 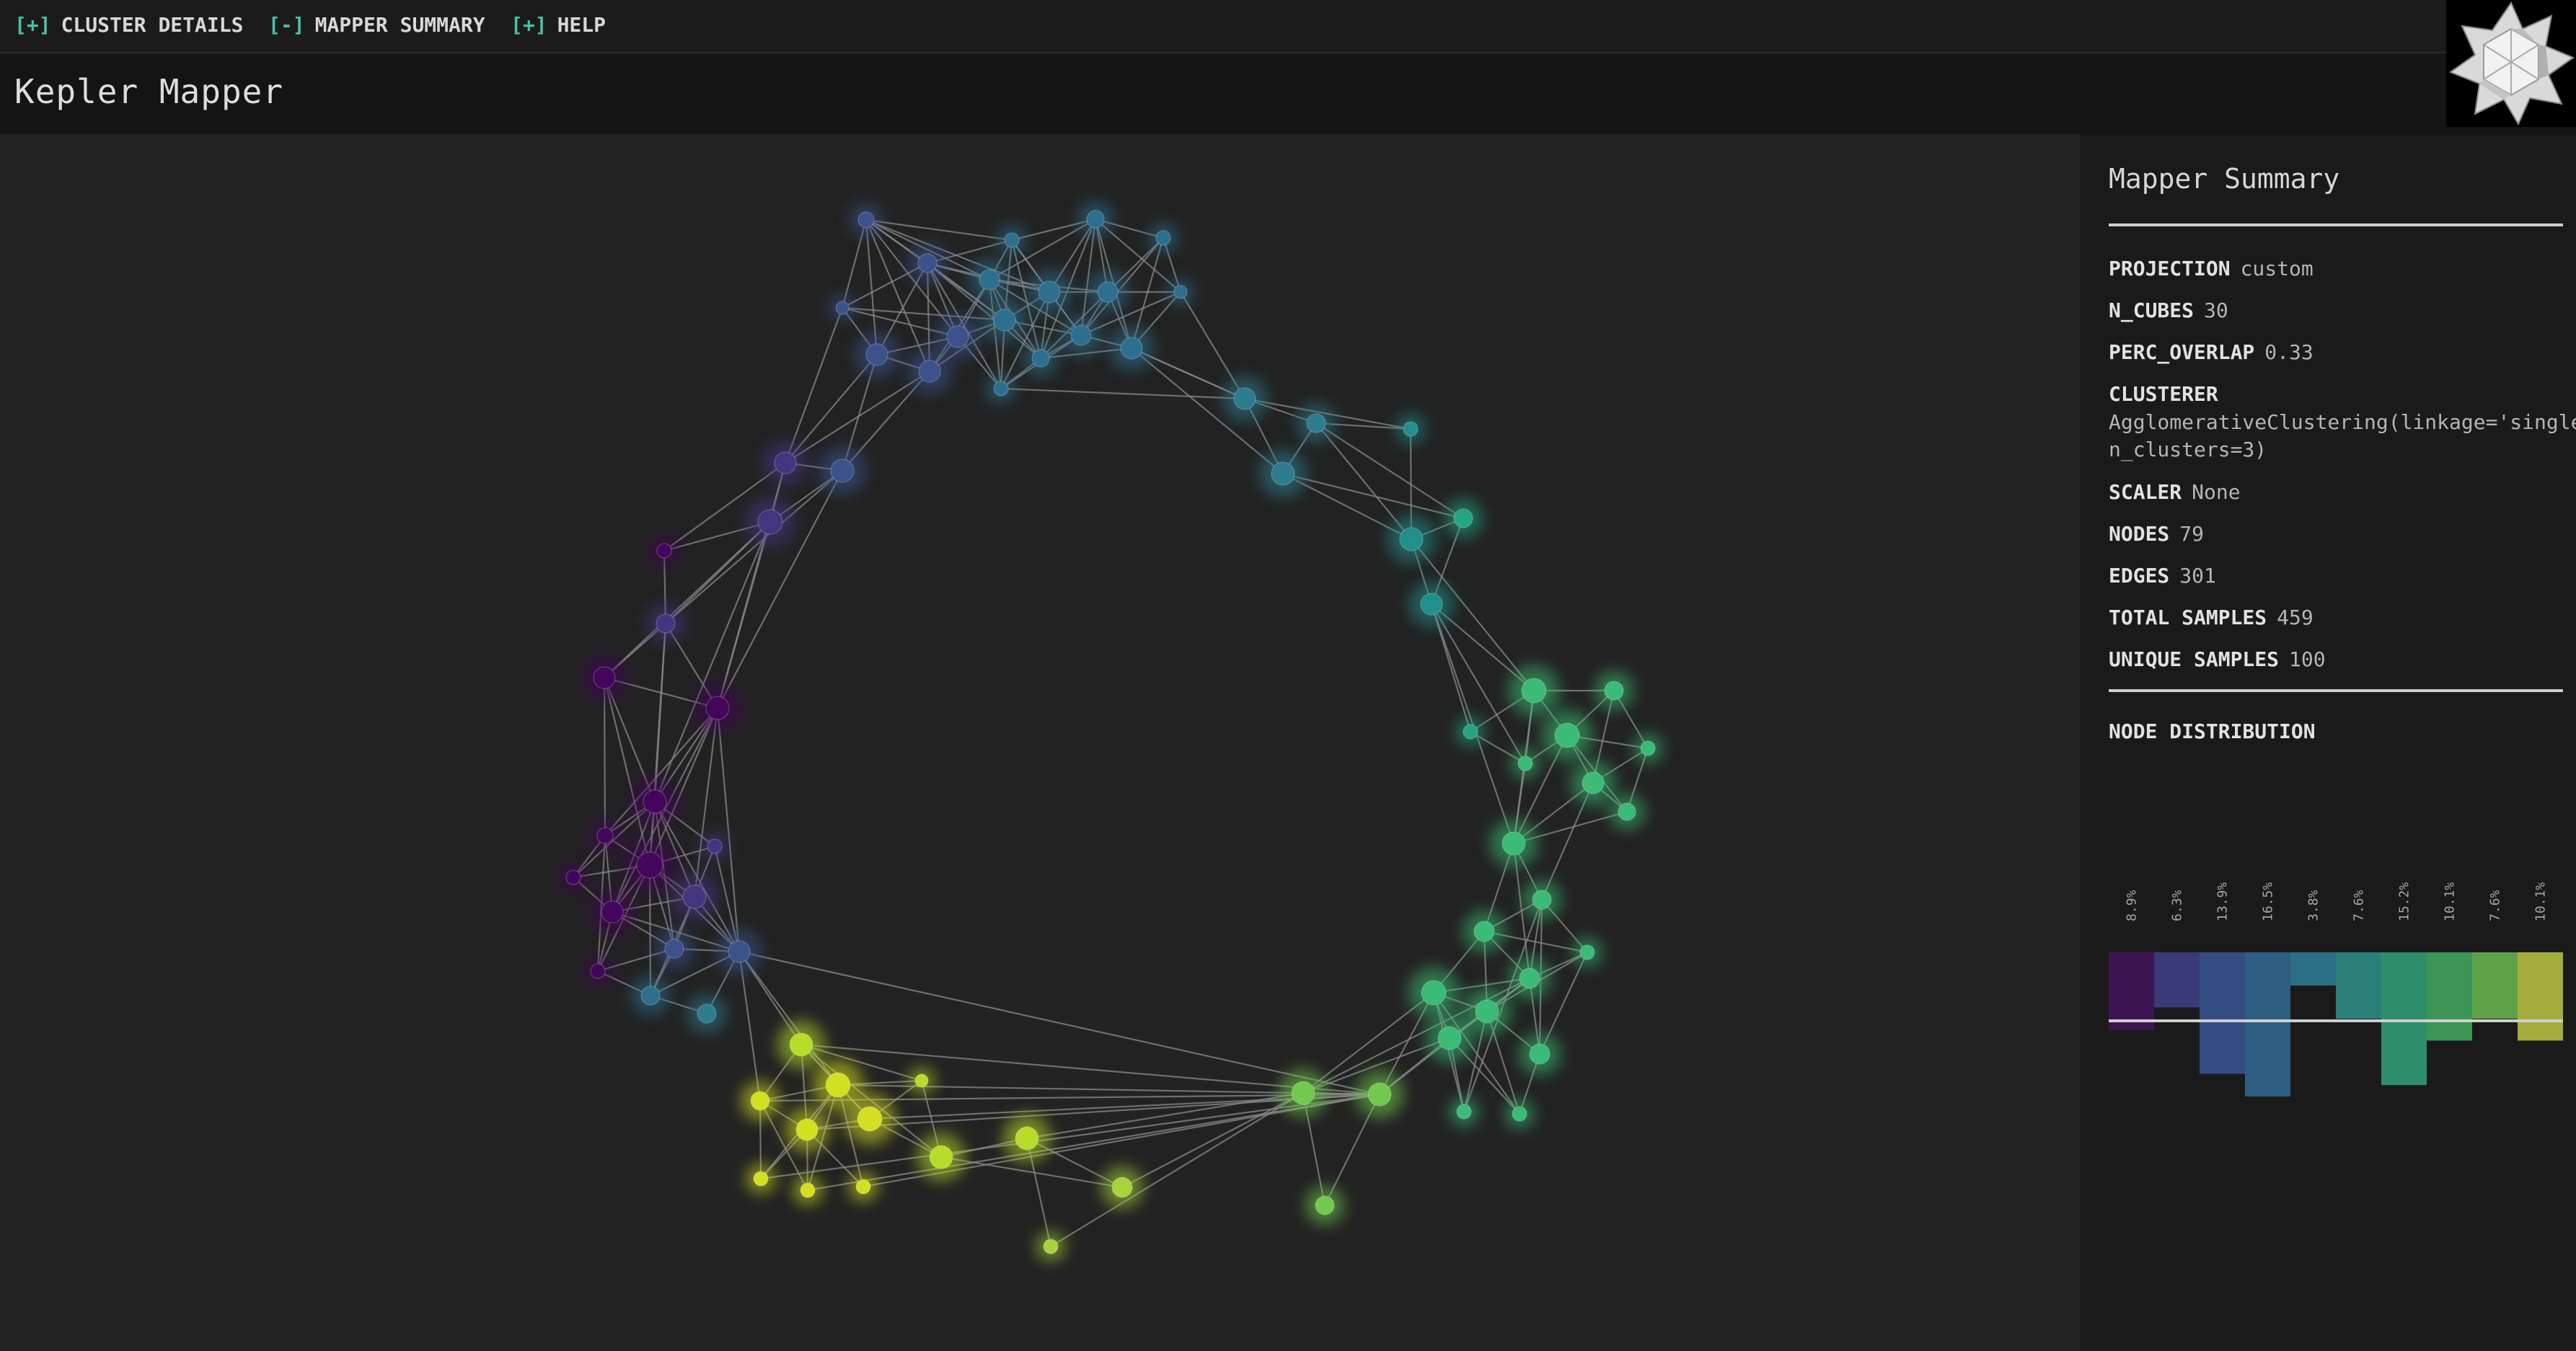 What do you see at coordinates (2175, 492) in the screenshot?
I see `prop-scaler: SCALER None` at bounding box center [2175, 492].